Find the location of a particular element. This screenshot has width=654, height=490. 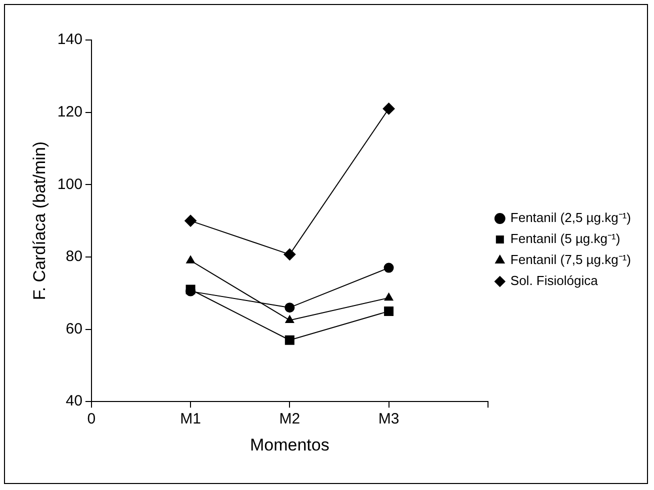

x-tick-label: M1 is located at coordinates (190, 419).